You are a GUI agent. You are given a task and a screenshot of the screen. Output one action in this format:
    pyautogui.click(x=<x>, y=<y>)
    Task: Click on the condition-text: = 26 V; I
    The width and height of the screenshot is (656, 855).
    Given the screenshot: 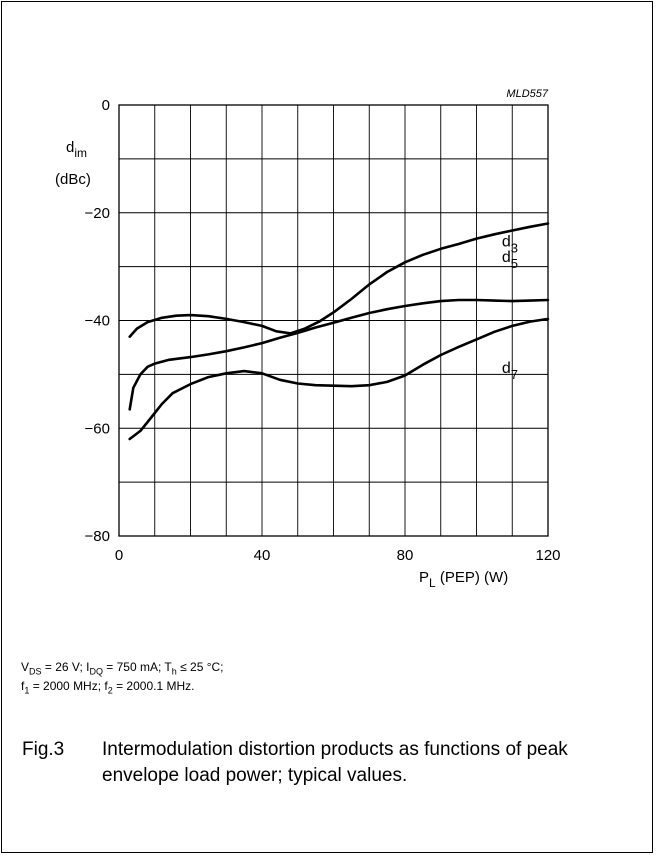 What is the action you would take?
    pyautogui.click(x=65, y=667)
    